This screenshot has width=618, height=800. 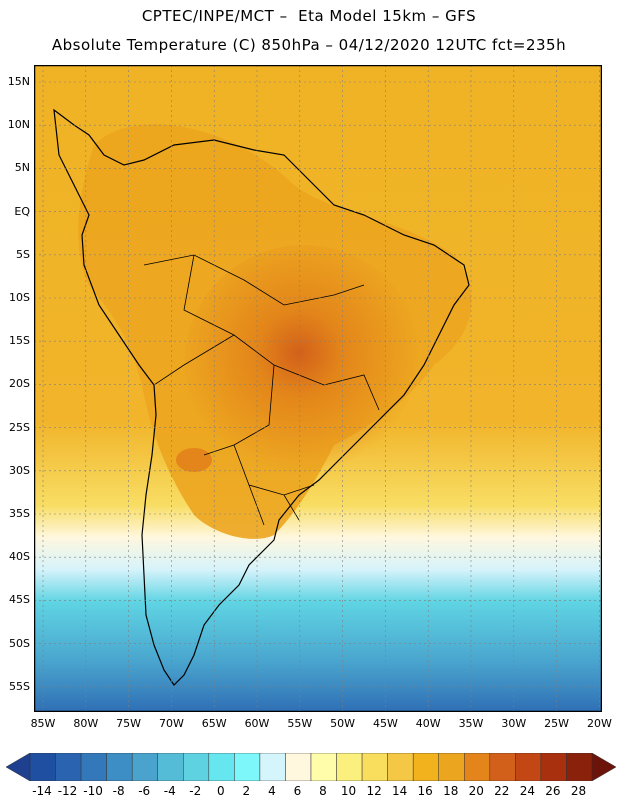 I want to click on lat-tick-label: 25S, so click(x=19, y=427).